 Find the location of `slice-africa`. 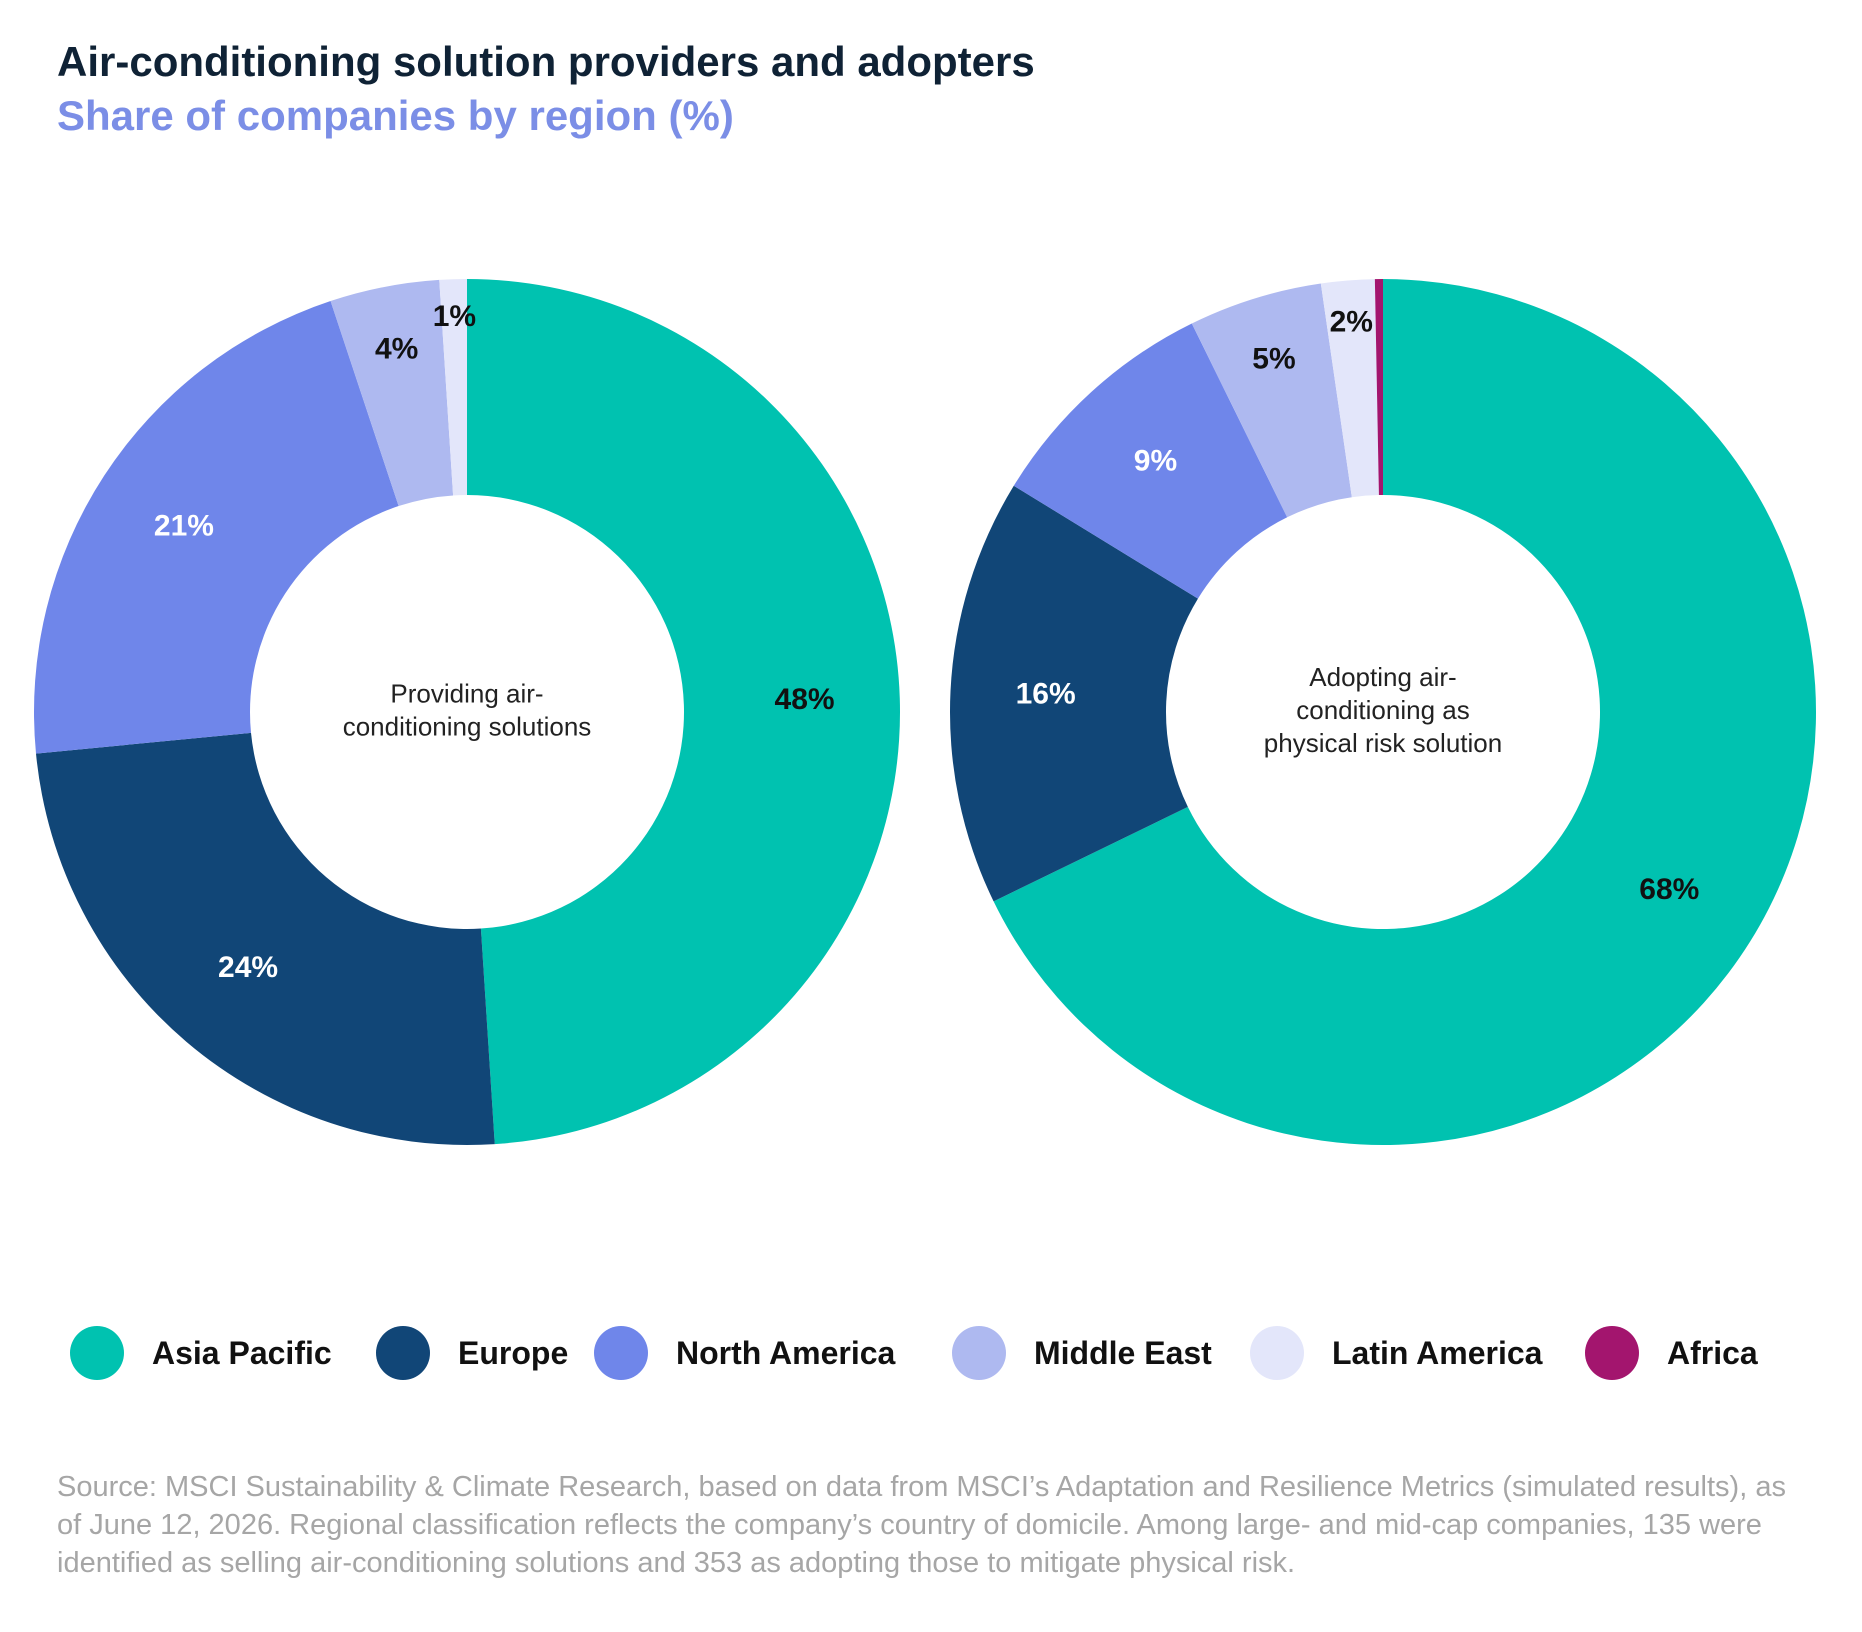

slice-africa is located at coordinates (1378, 387).